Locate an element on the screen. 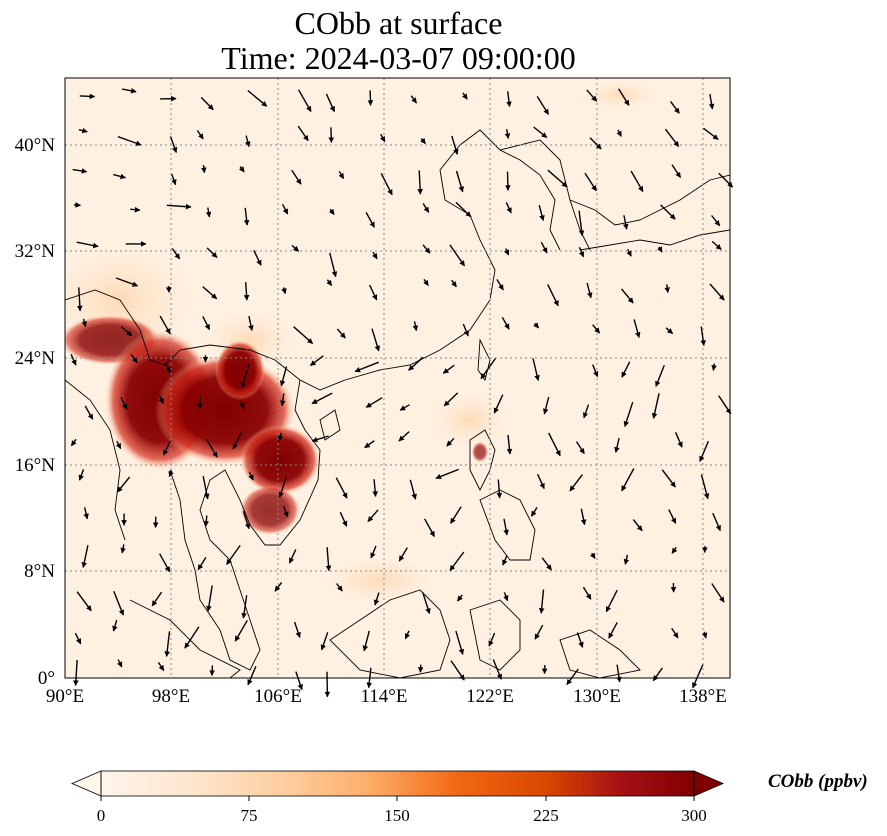 Image resolution: width=887 pixels, height=836 pixels. lat-tick-label: 40°N is located at coordinates (35, 145).